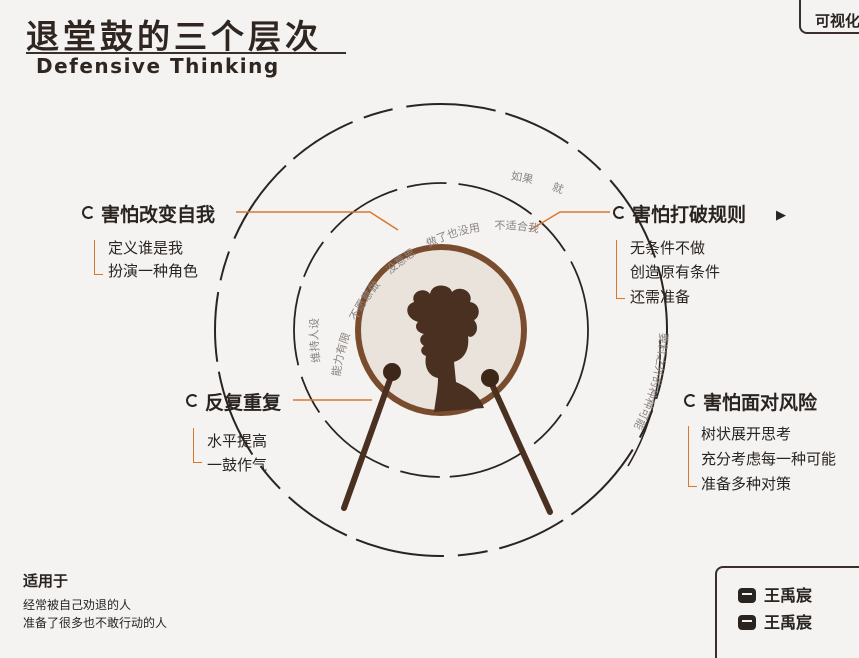 This screenshot has height=658, width=859. What do you see at coordinates (750, 401) in the screenshot?
I see `heading-face-risk: 害怕面对风险` at bounding box center [750, 401].